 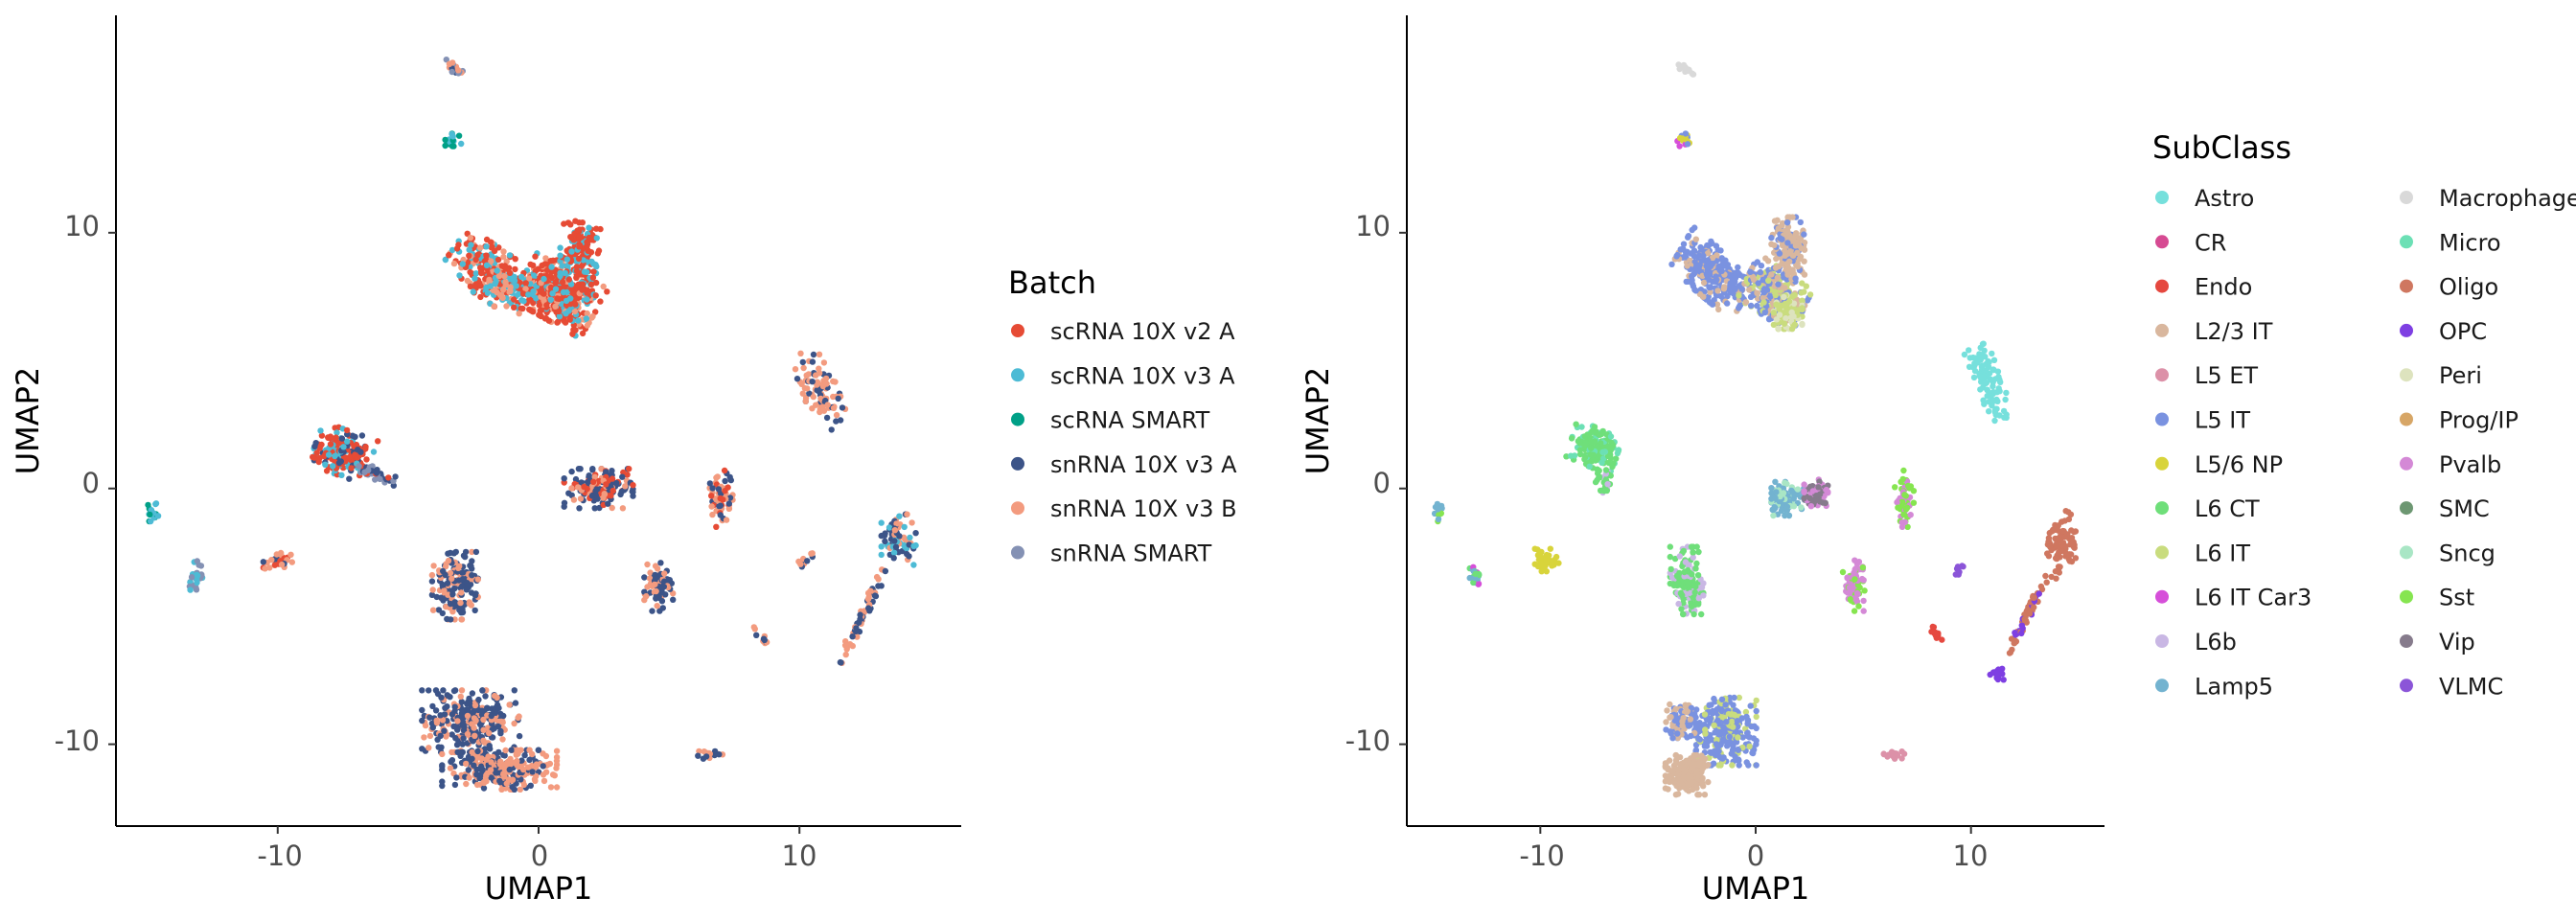 I want to click on legend-label: snRNA 10X v3 B, so click(x=1143, y=508).